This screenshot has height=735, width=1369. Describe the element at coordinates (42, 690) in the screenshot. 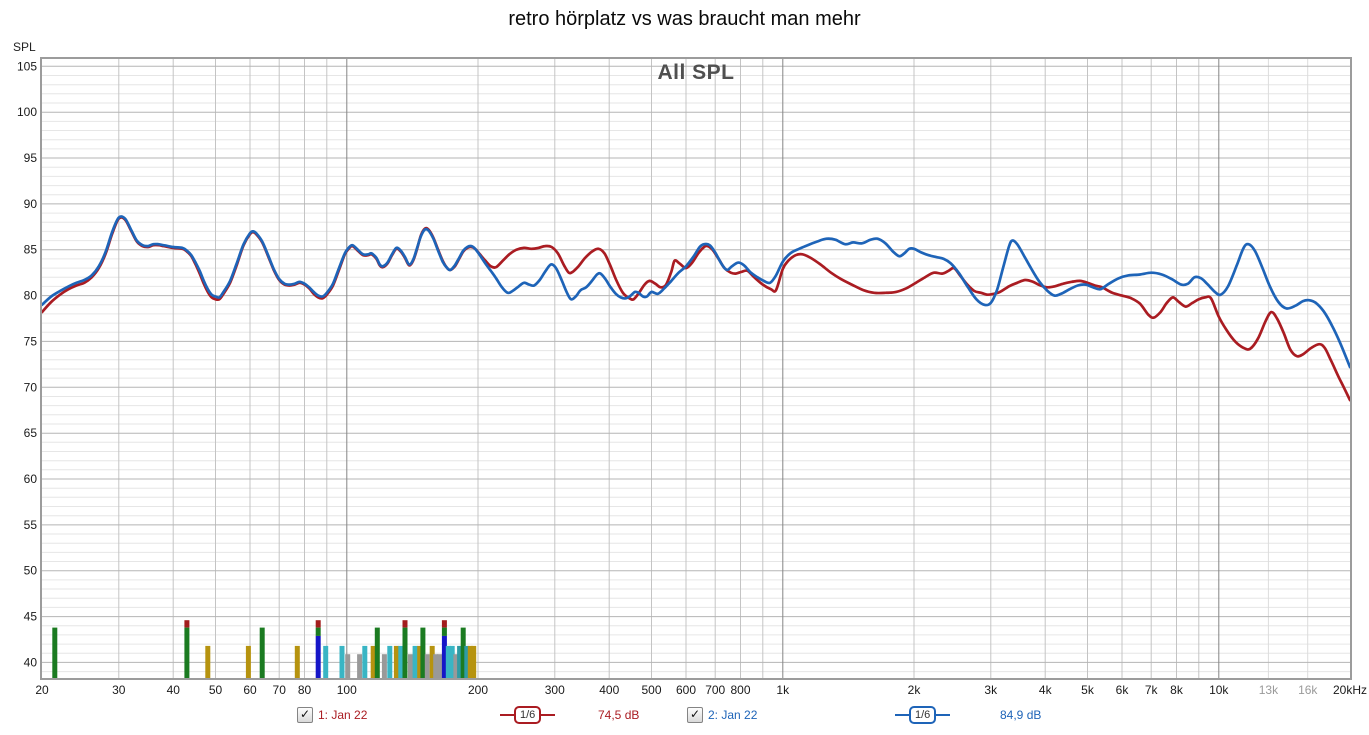

I see `x-tick-label: 20` at that location.